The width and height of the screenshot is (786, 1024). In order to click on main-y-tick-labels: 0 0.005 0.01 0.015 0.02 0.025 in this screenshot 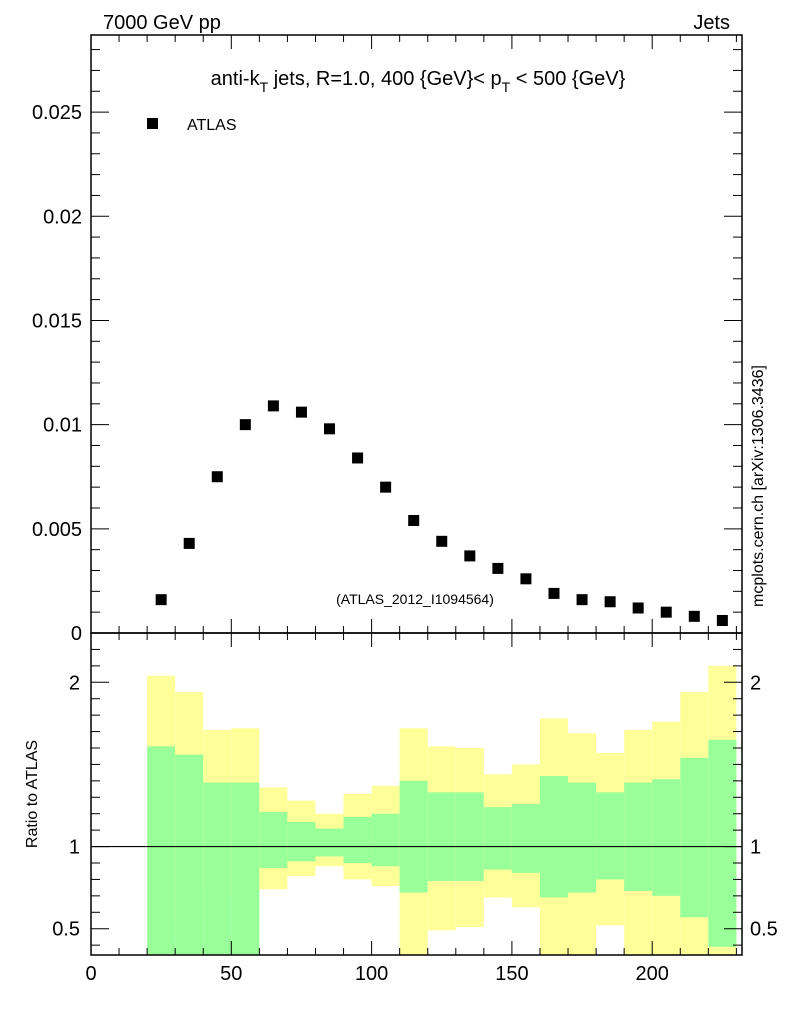, I will do `click(57, 373)`.